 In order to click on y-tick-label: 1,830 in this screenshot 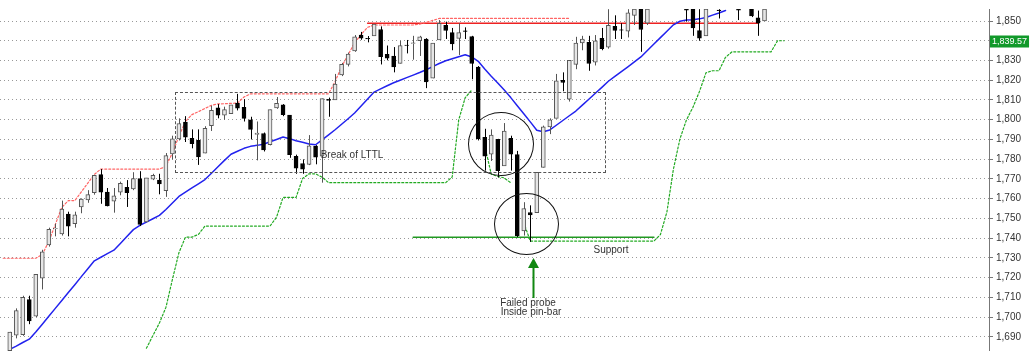, I will do `click(1009, 60)`.